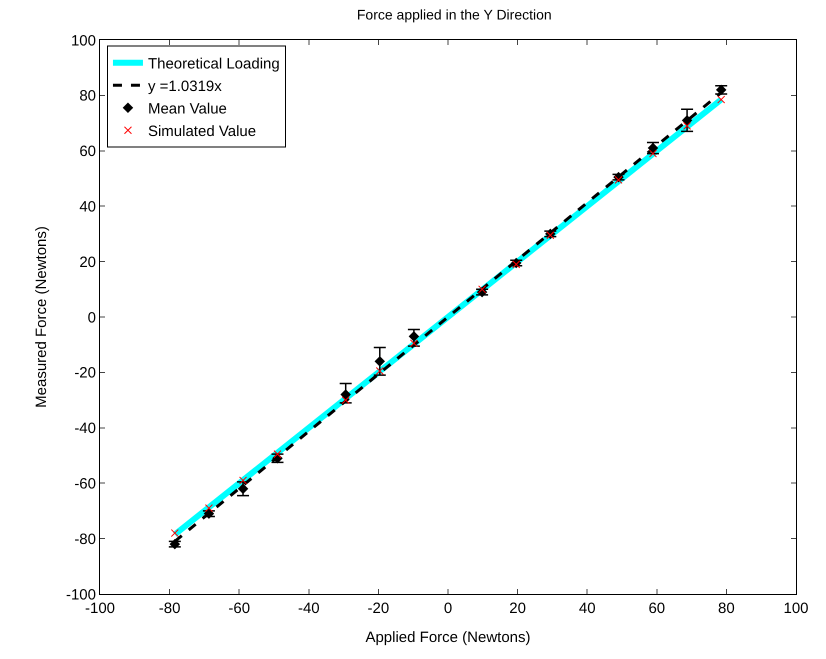  I want to click on legend-label: Simulated Value, so click(202, 131).